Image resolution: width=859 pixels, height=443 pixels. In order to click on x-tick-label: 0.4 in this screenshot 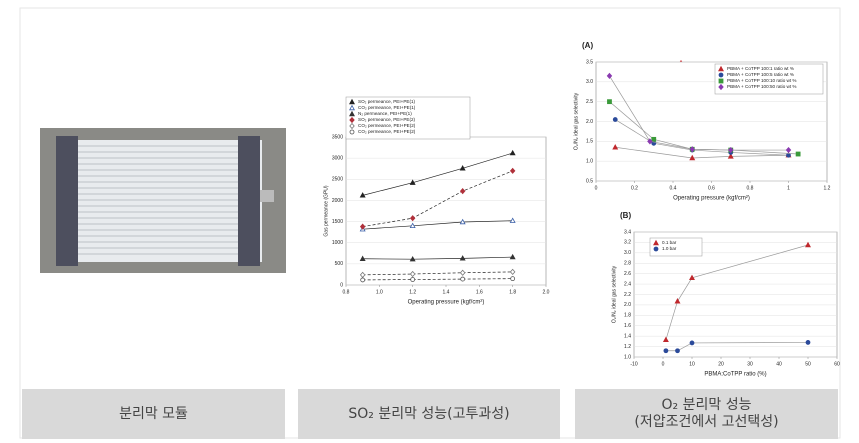, I will do `click(673, 188)`.